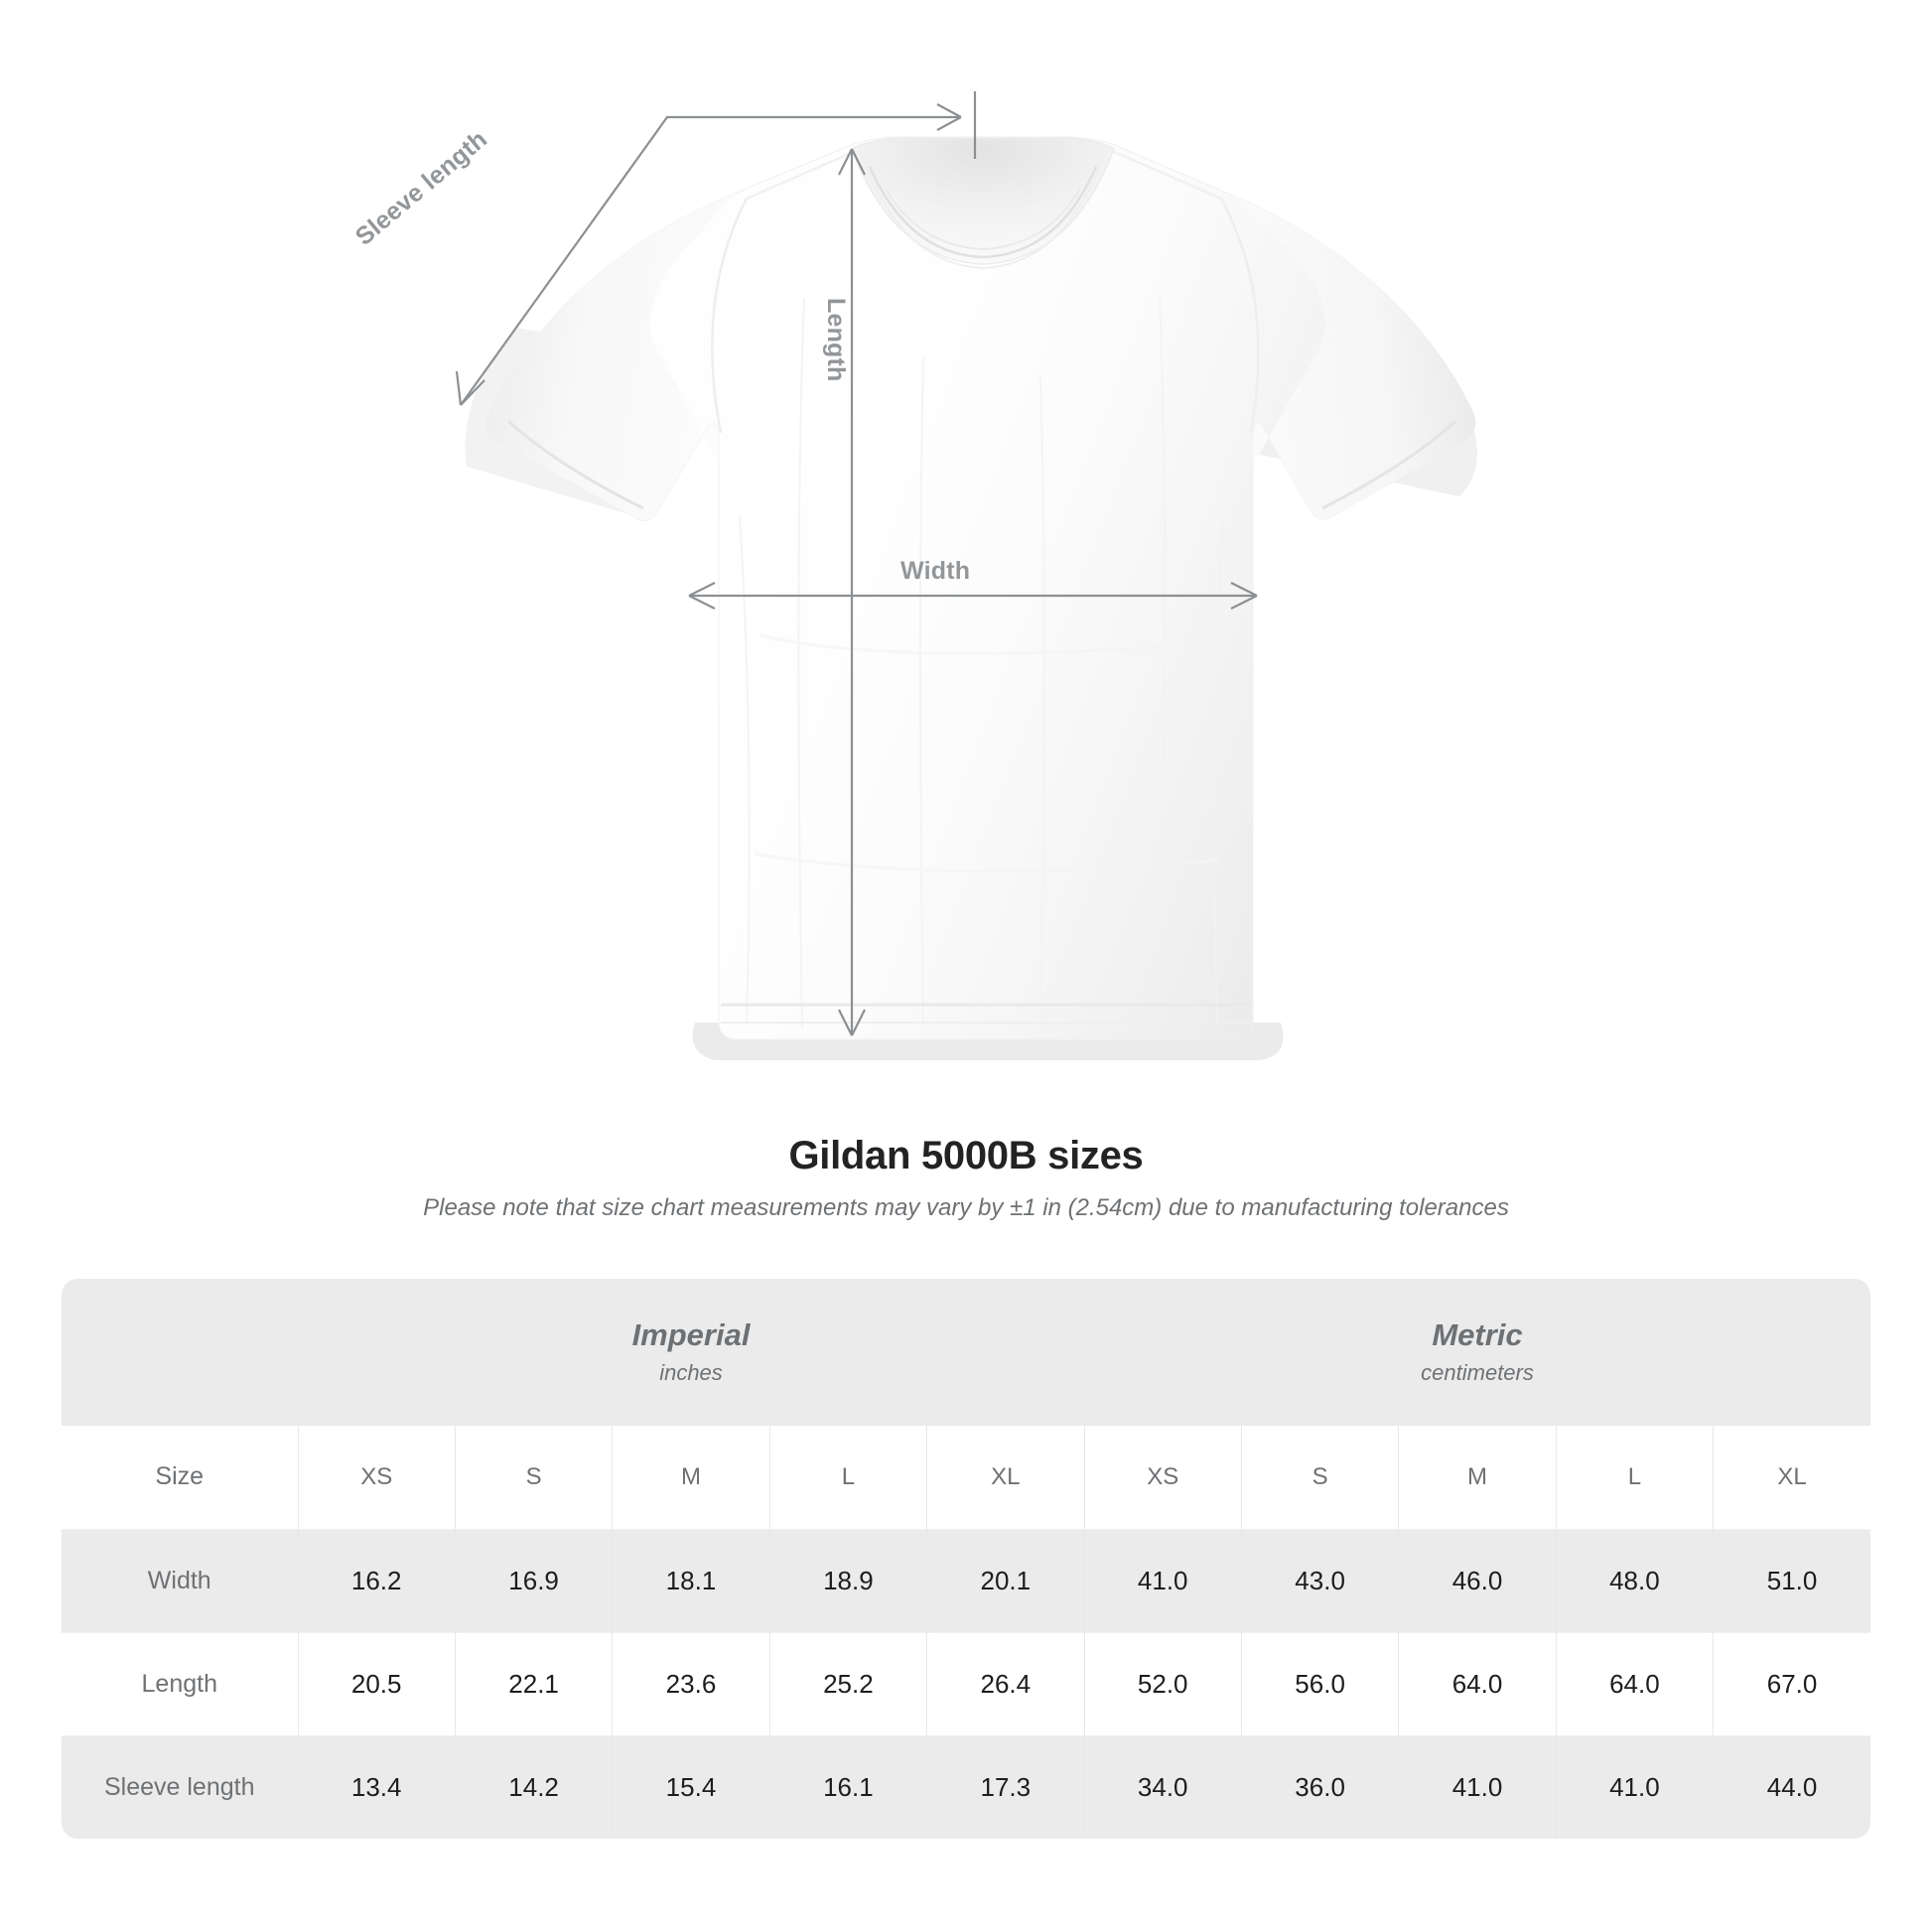  Describe the element at coordinates (1634, 1683) in the screenshot. I see `cell-length-metric-l: 64.0` at that location.